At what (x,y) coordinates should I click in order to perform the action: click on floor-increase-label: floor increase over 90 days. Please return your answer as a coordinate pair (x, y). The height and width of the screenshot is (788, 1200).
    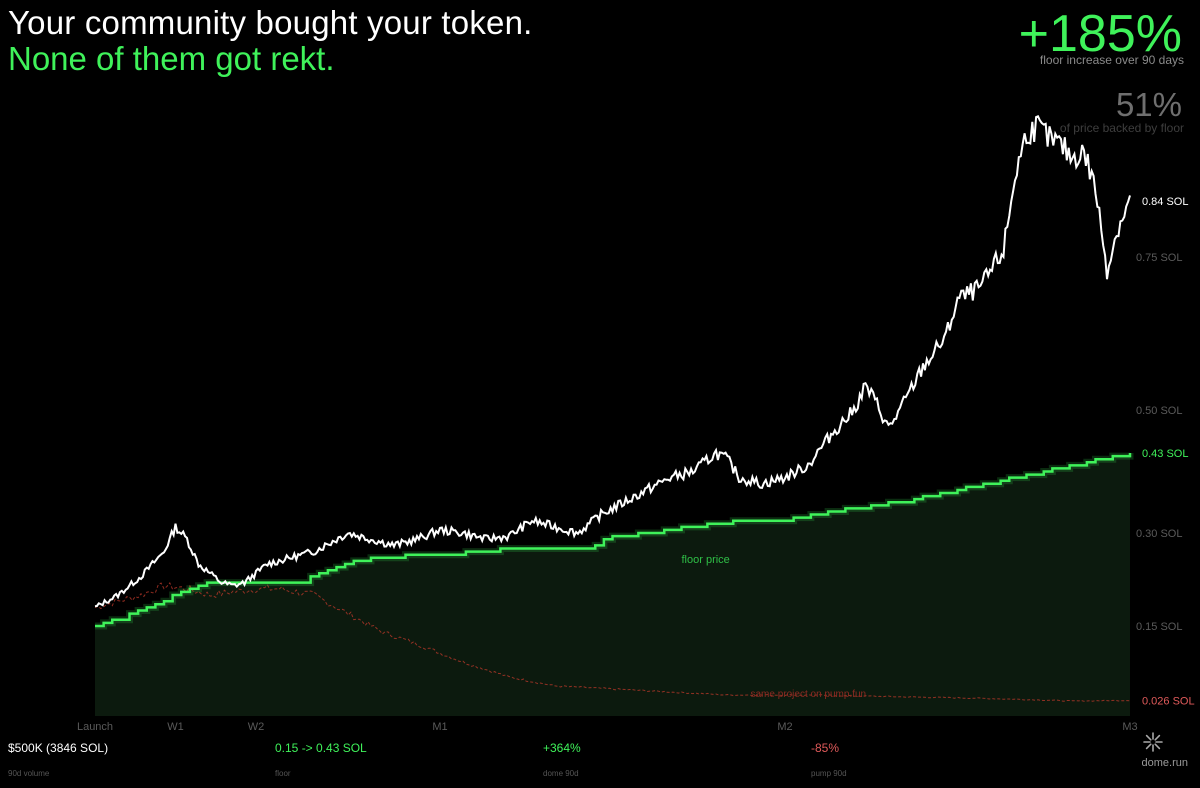
    Looking at the image, I should click on (1111, 60).